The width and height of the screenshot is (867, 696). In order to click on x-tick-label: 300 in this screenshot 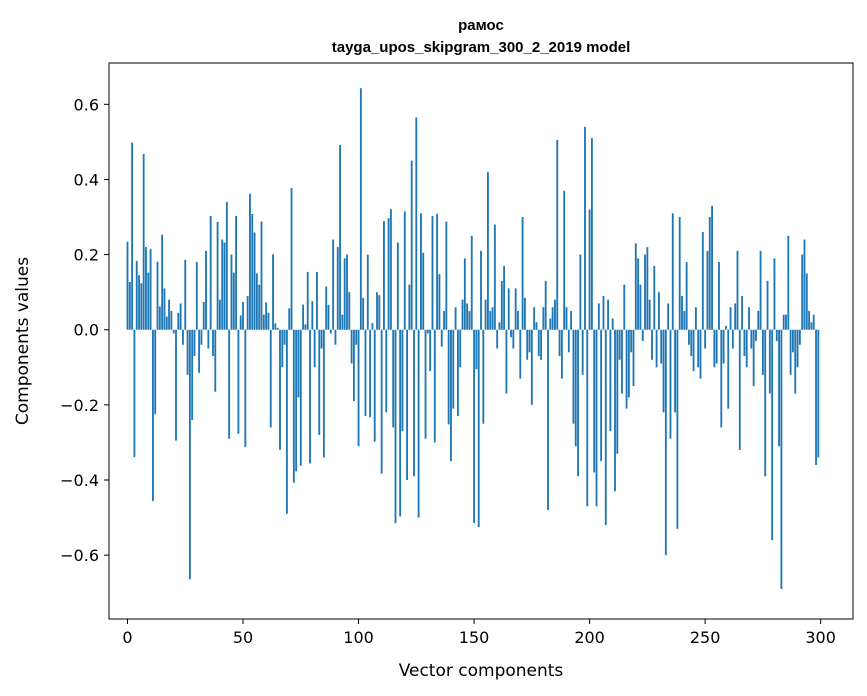, I will do `click(820, 637)`.